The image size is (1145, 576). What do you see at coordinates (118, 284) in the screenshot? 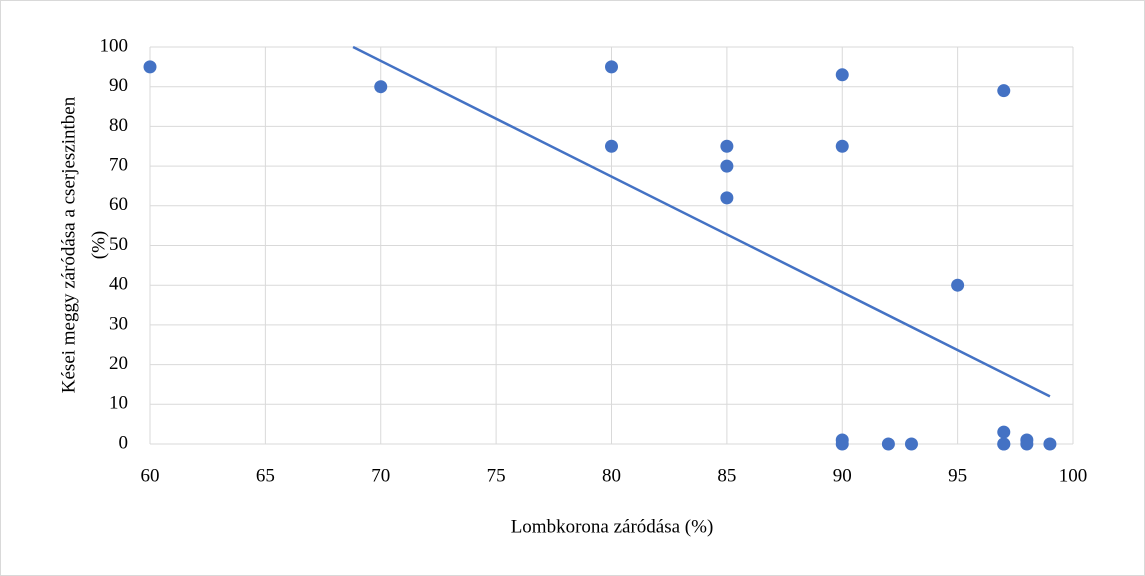
I see `y-tick-label: 40` at bounding box center [118, 284].